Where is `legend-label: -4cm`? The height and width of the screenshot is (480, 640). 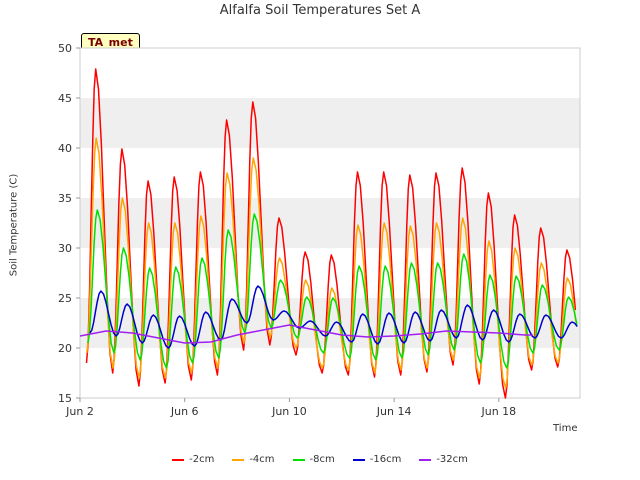 legend-label: -4cm is located at coordinates (262, 459).